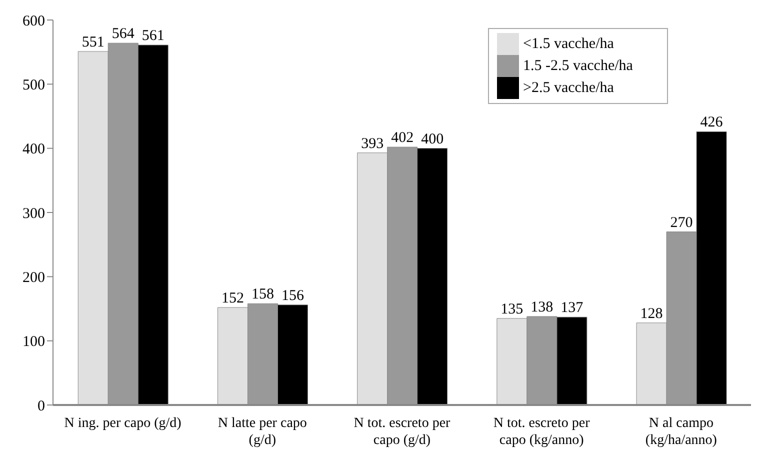 Image resolution: width=771 pixels, height=461 pixels. Describe the element at coordinates (292, 296) in the screenshot. I see `data-label: 156` at that location.